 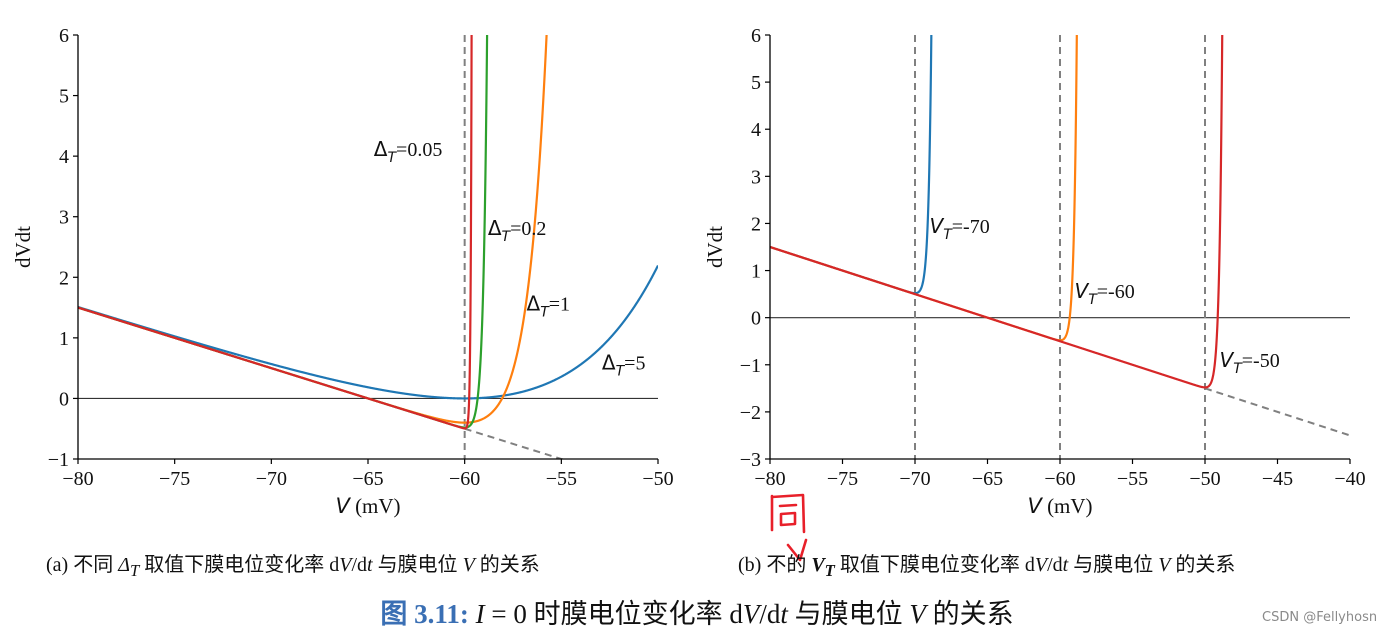 I want to click on x-tick-label: −40, so click(x=1349, y=479).